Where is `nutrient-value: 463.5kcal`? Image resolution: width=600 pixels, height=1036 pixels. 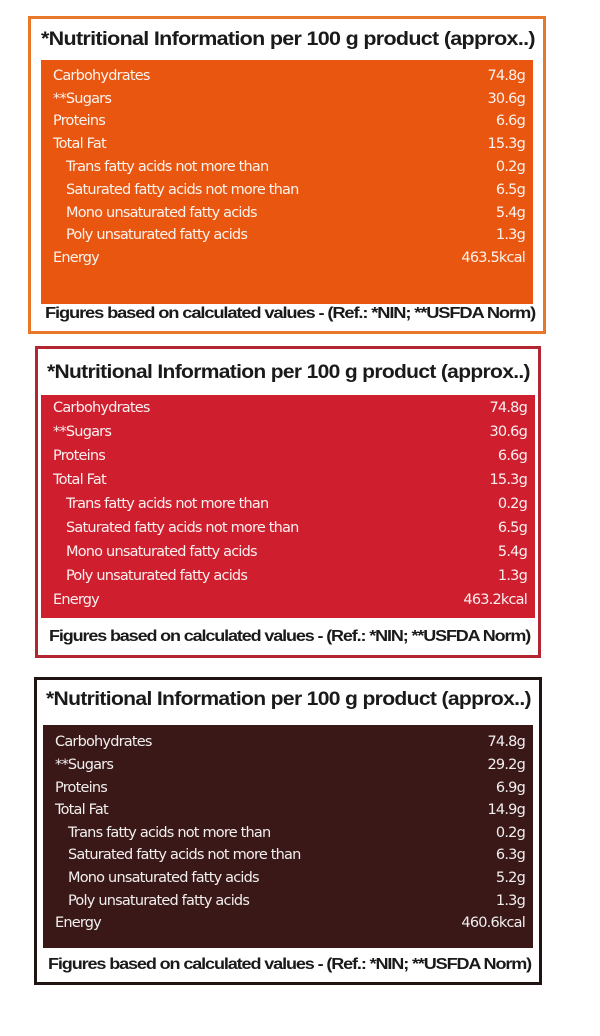 nutrient-value: 463.5kcal is located at coordinates (493, 258).